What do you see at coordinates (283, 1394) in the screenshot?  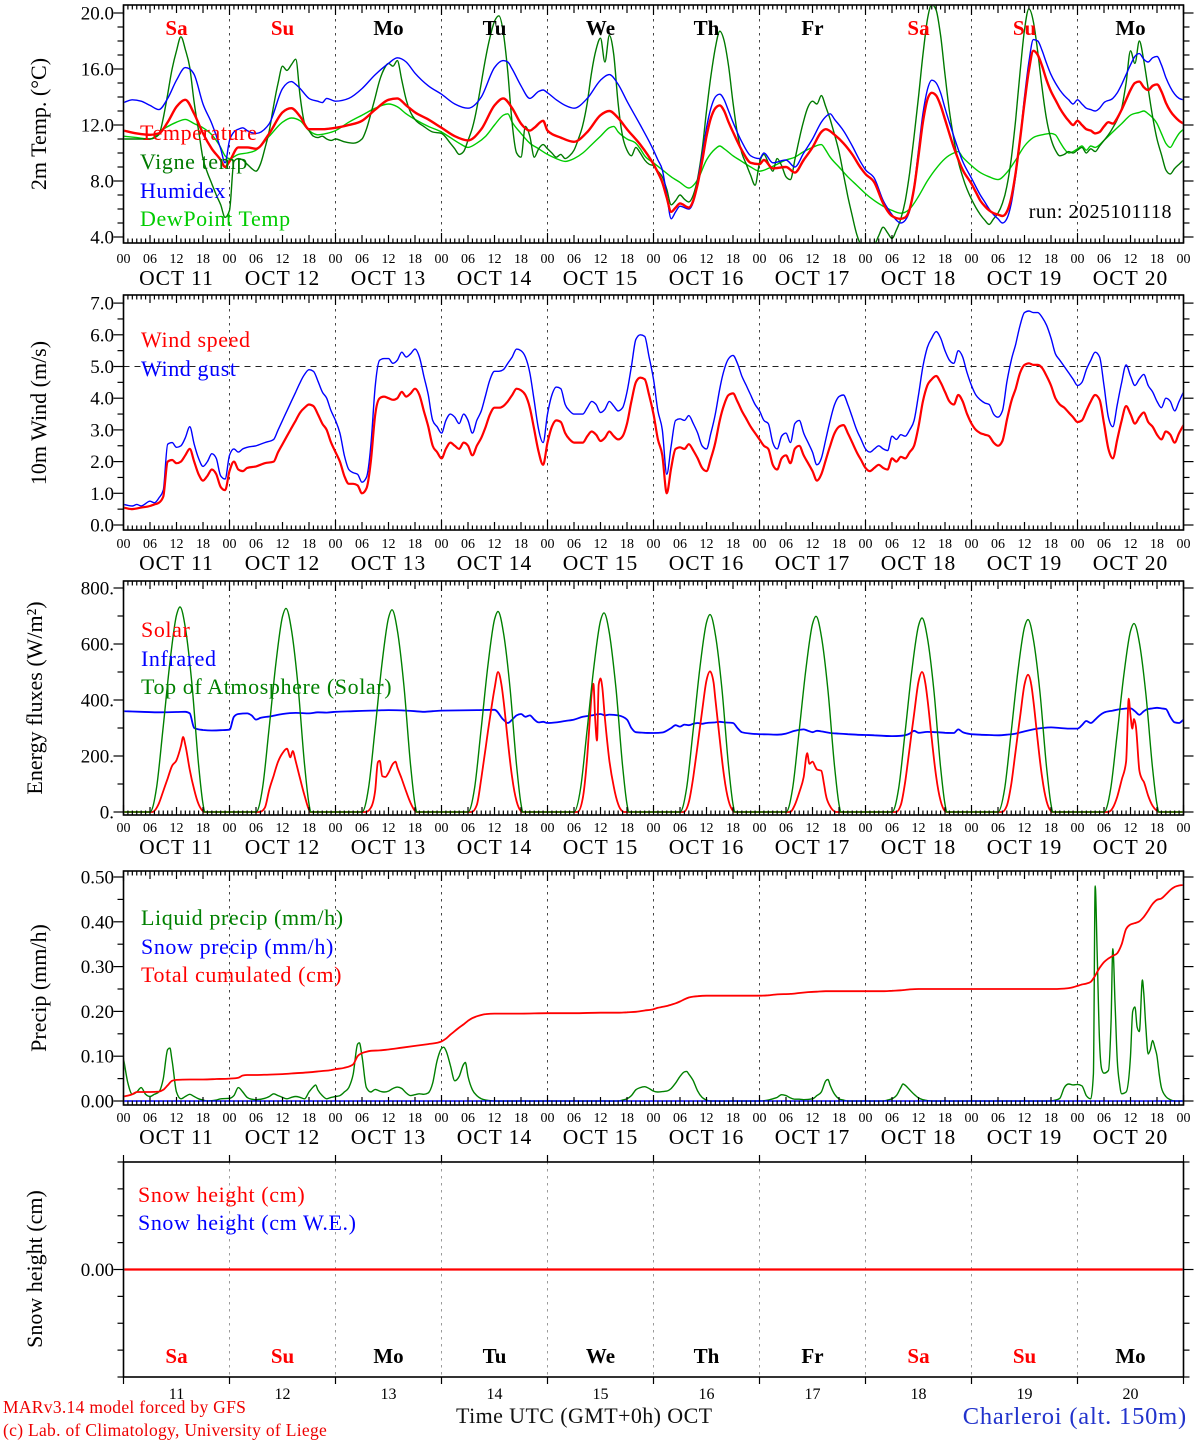 I see `date-number-label: 12` at bounding box center [283, 1394].